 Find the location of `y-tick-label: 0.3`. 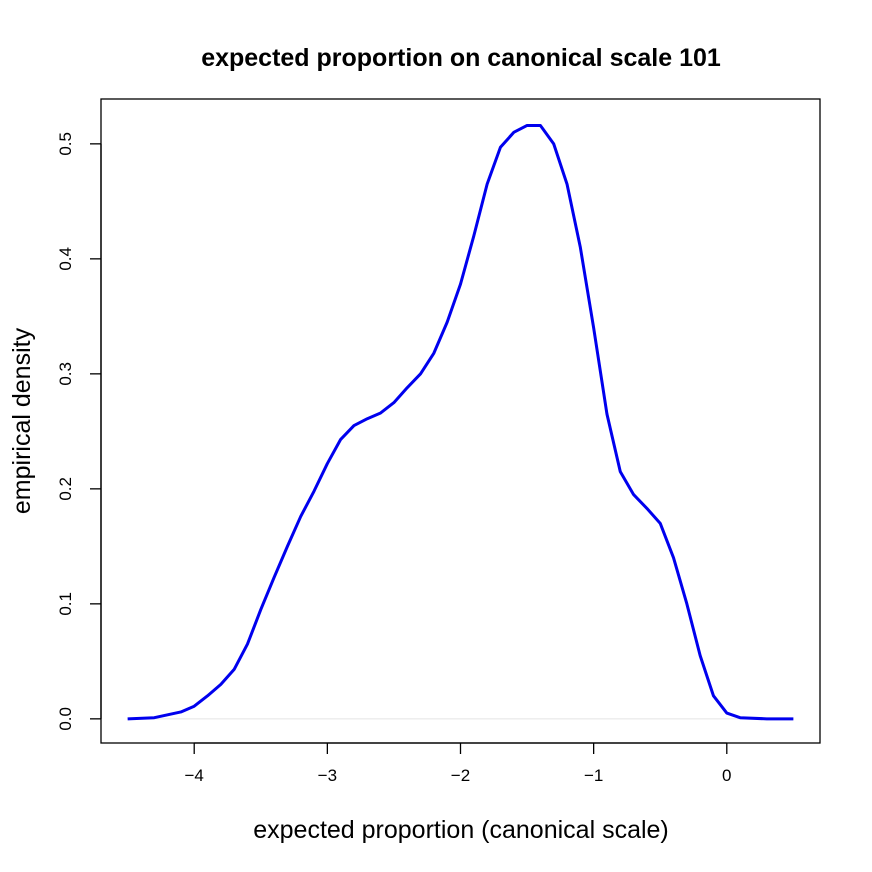

y-tick-label: 0.3 is located at coordinates (65, 374).